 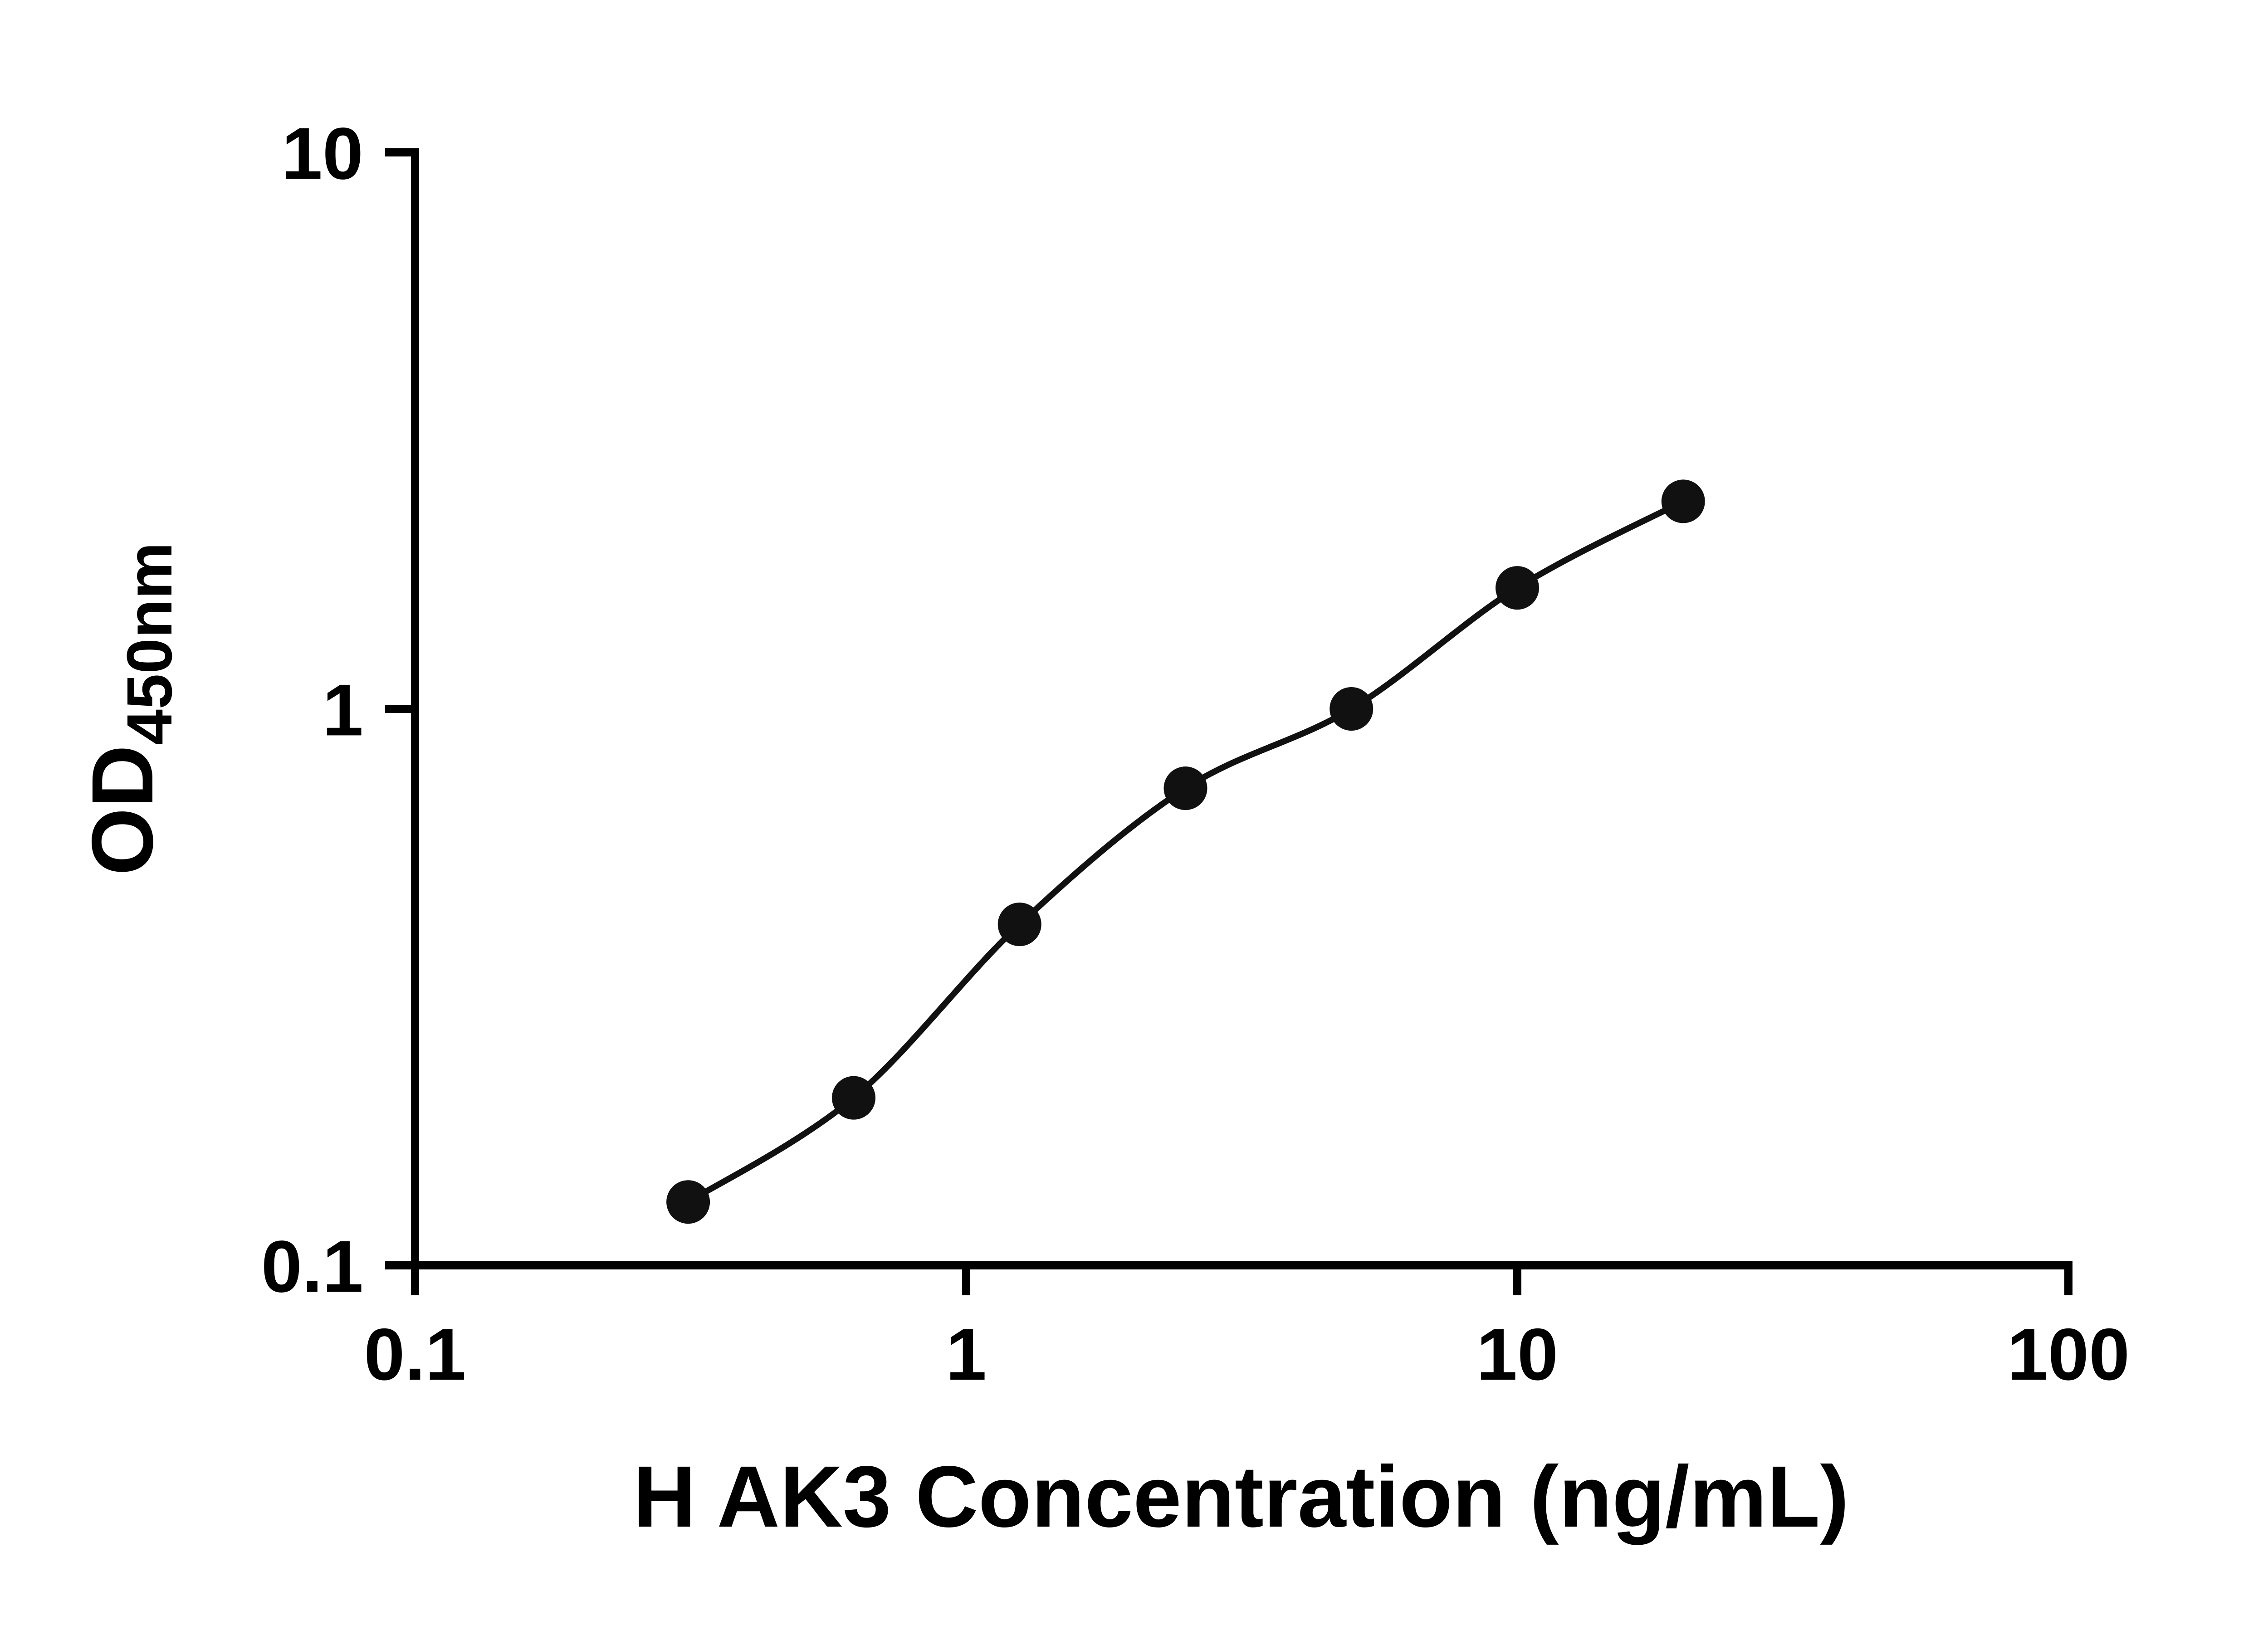 What do you see at coordinates (312, 1266) in the screenshot?
I see `y-tick-label: 0.1` at bounding box center [312, 1266].